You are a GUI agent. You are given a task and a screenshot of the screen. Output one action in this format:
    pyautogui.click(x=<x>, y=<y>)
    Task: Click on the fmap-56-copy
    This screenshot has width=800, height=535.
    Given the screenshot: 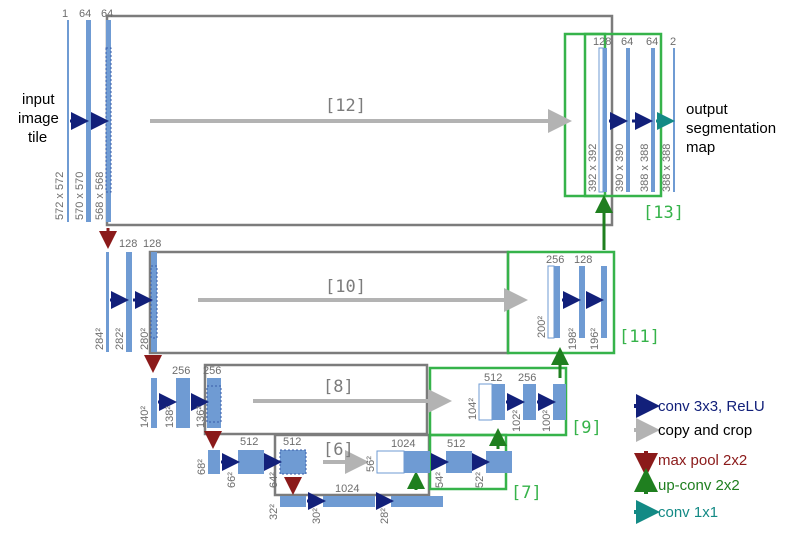 What is the action you would take?
    pyautogui.click(x=390, y=462)
    